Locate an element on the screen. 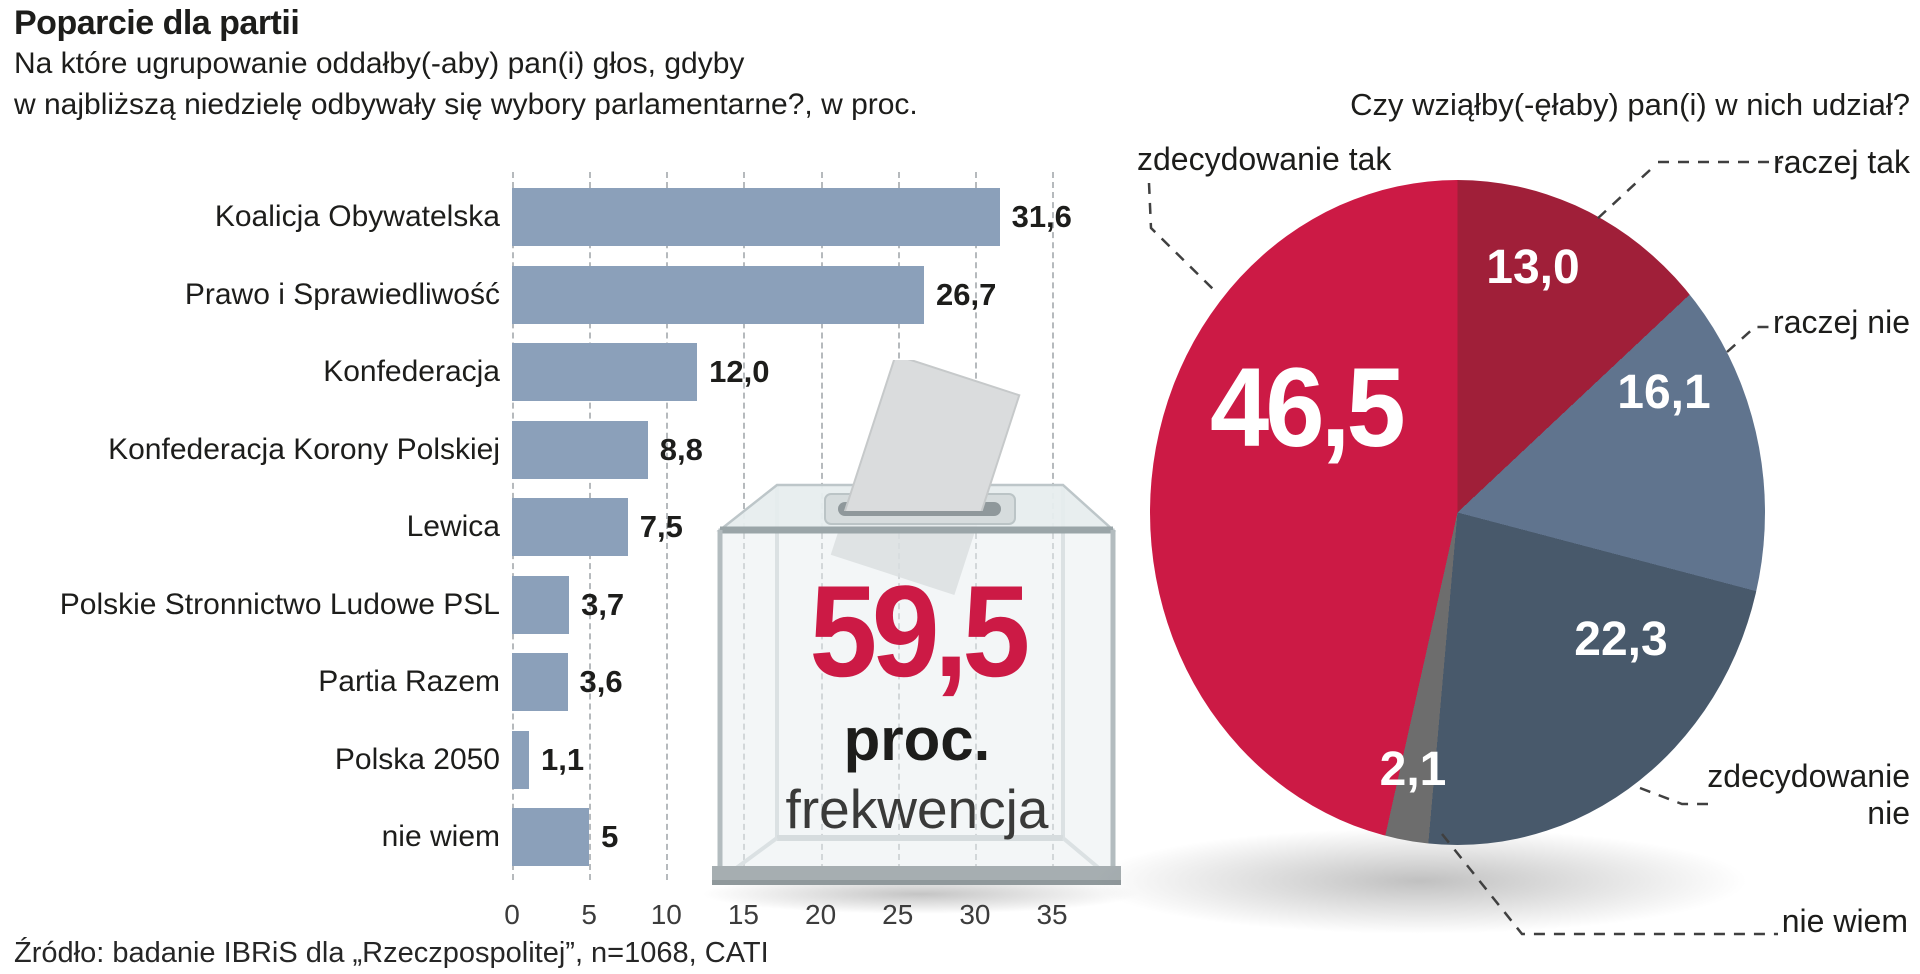  bar-value-3: 8,8 is located at coordinates (681, 449).